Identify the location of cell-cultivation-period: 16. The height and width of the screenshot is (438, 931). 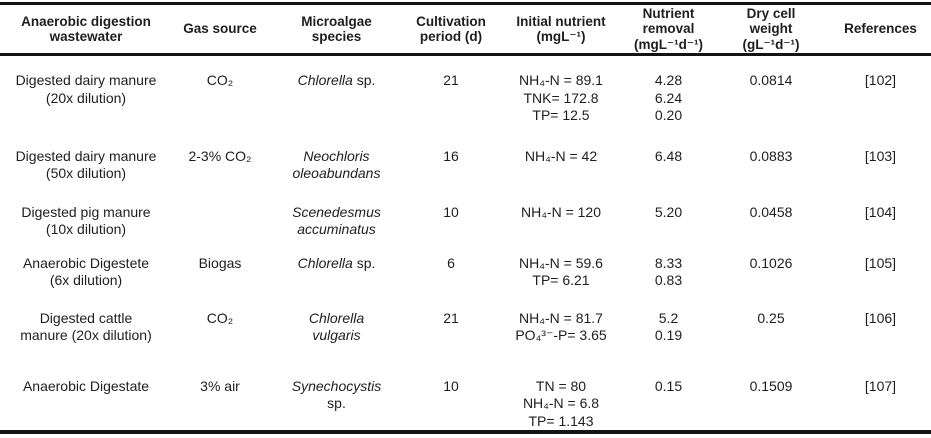
(451, 155).